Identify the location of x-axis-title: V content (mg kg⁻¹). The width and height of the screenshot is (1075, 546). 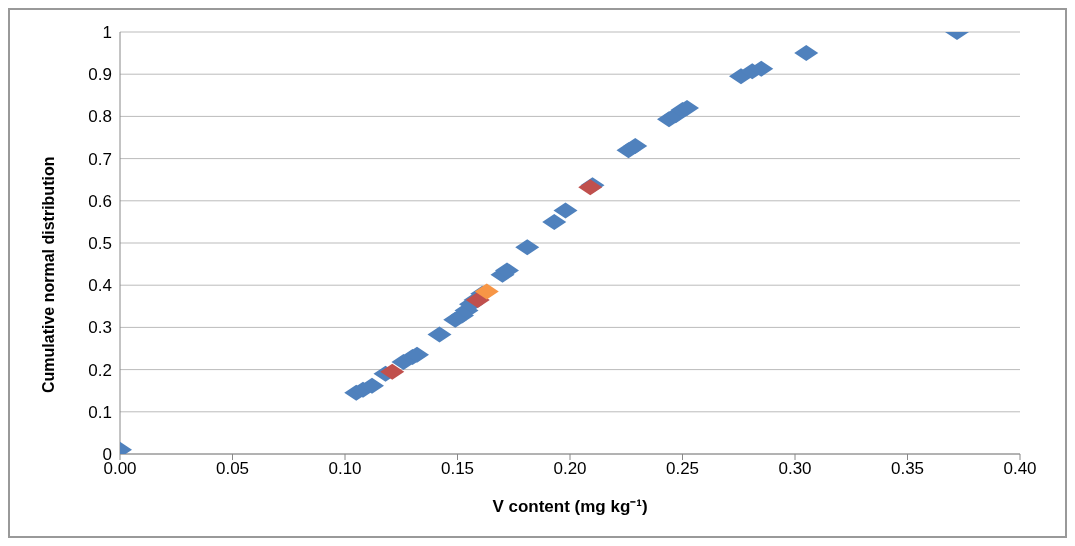
(570, 506).